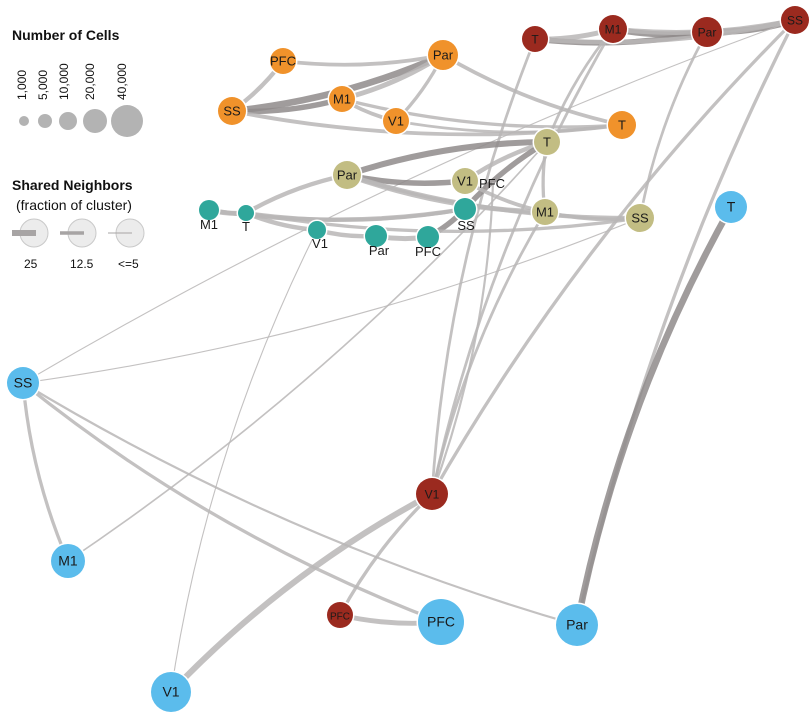 Image resolution: width=811 pixels, height=718 pixels. I want to click on node-label-k_v1: V1, so click(465, 181).